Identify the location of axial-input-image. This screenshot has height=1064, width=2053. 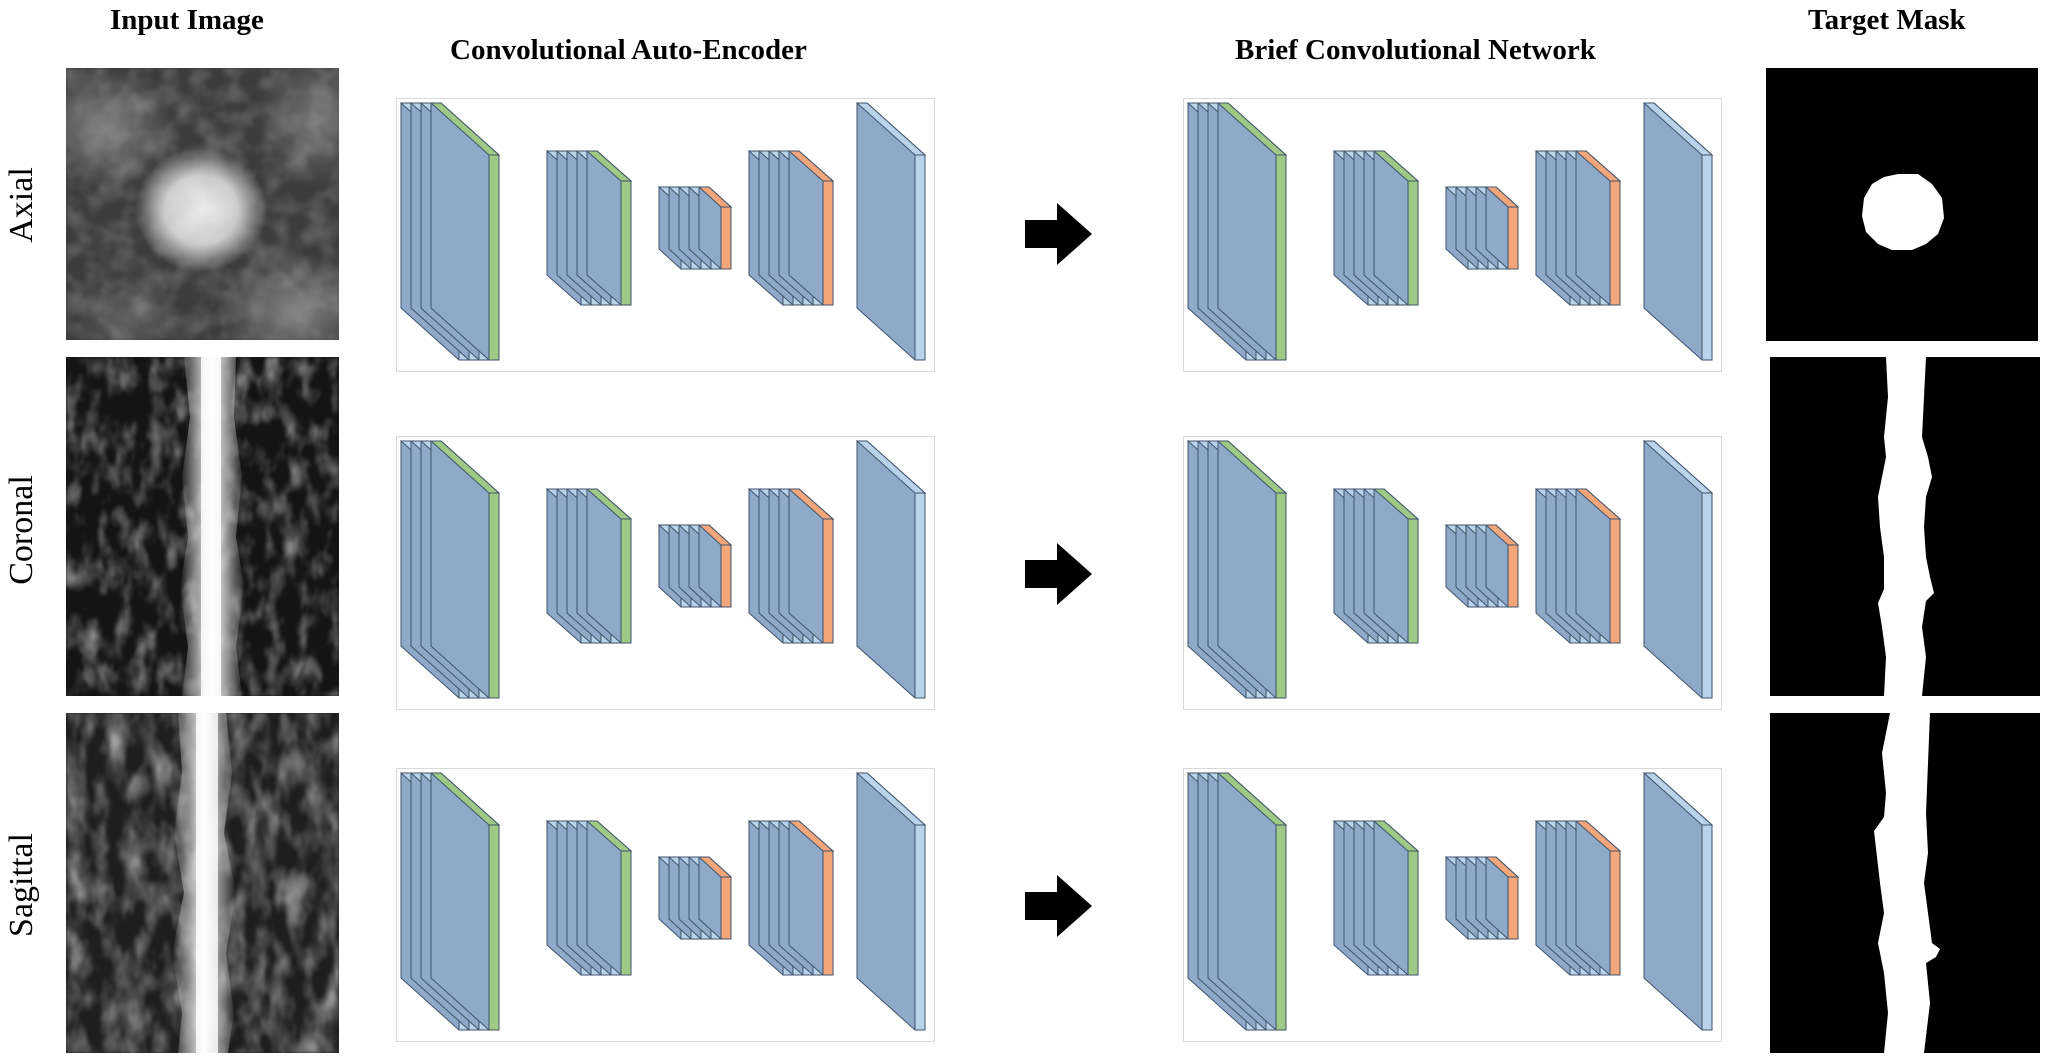
(202, 204).